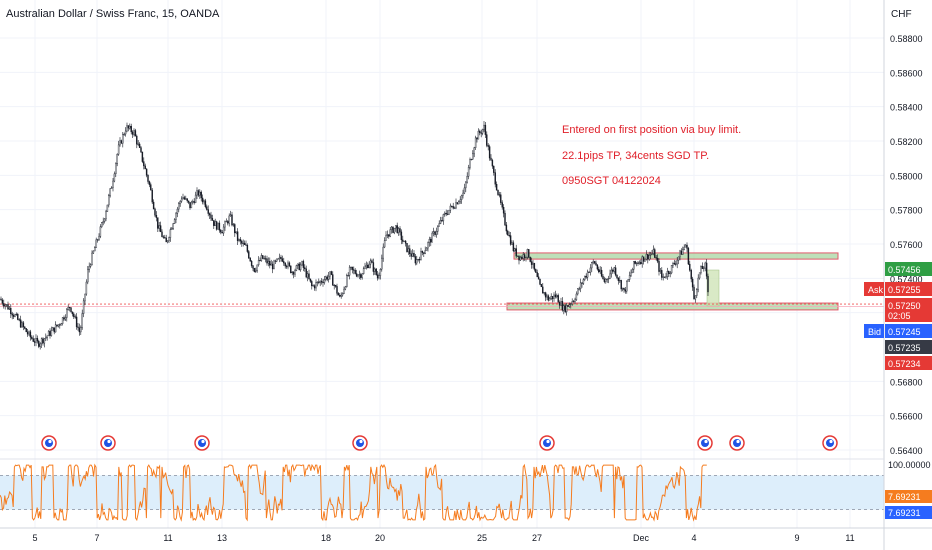 This screenshot has width=932, height=550. What do you see at coordinates (482, 538) in the screenshot?
I see `x-tick-label: 25` at bounding box center [482, 538].